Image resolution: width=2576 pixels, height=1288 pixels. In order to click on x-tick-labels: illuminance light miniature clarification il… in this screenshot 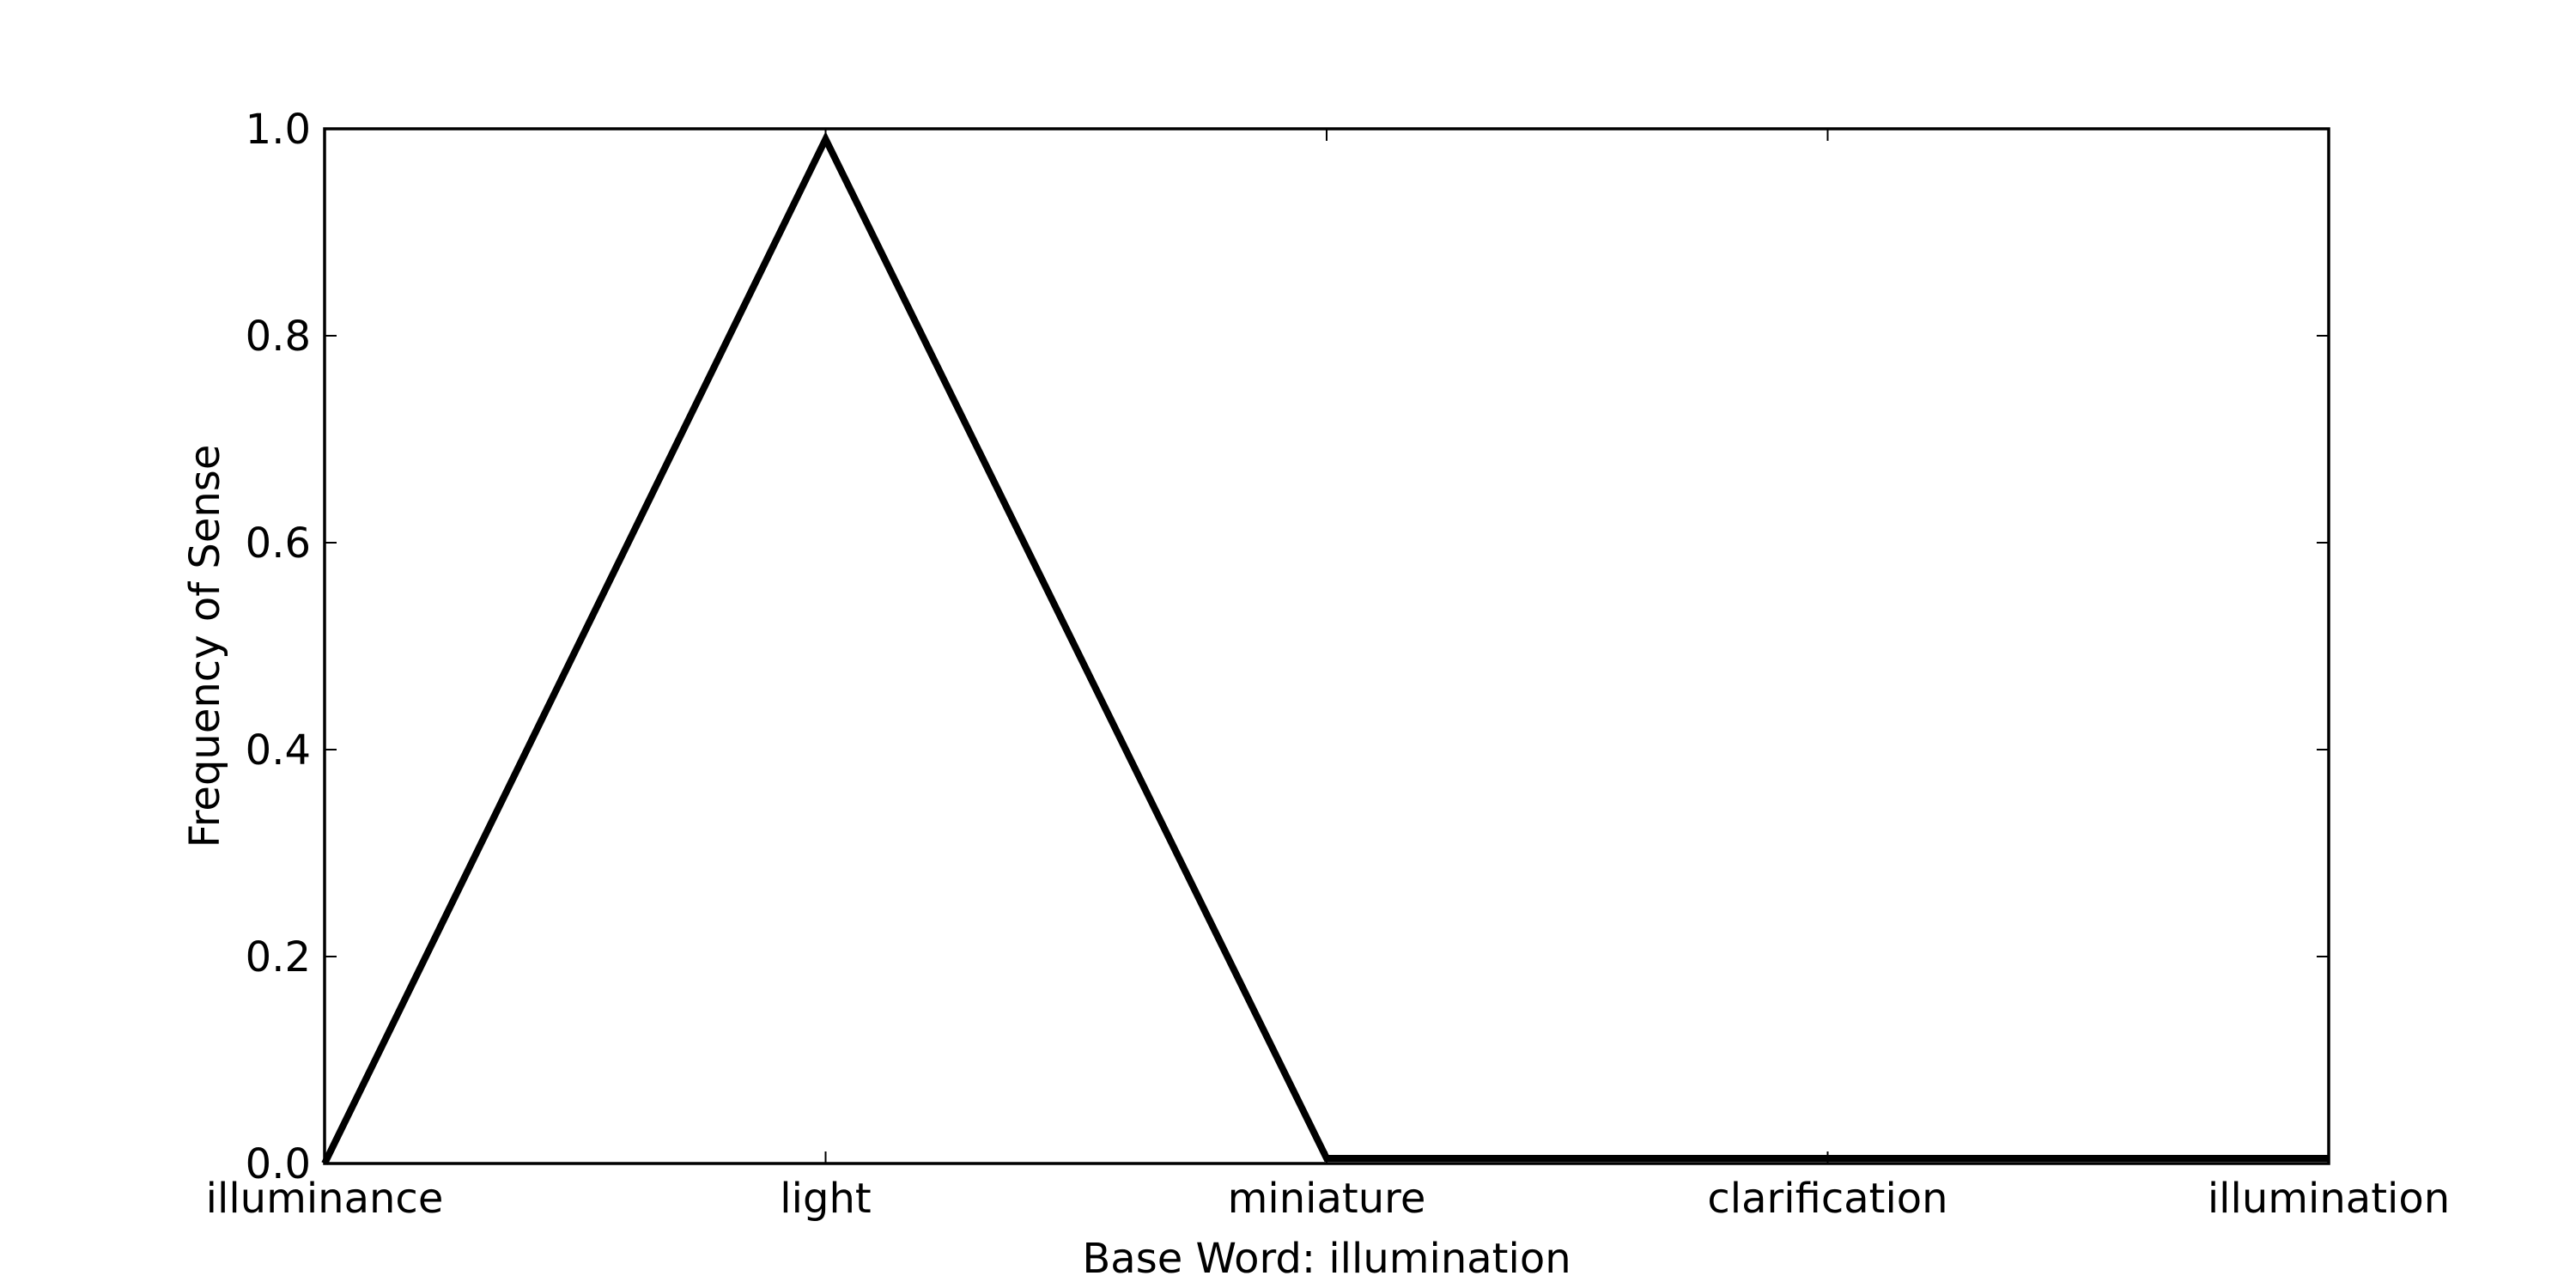, I will do `click(1328, 1199)`.